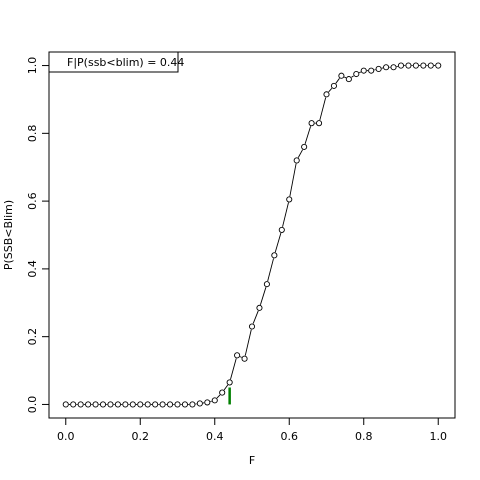  What do you see at coordinates (364, 436) in the screenshot?
I see `x-tick-label: 0.8` at bounding box center [364, 436].